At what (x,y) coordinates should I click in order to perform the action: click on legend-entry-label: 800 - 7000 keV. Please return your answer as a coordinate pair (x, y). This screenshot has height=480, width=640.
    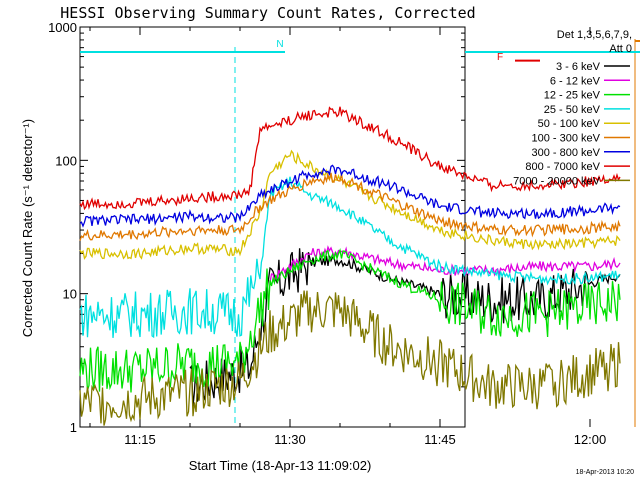
    Looking at the image, I should click on (562, 167).